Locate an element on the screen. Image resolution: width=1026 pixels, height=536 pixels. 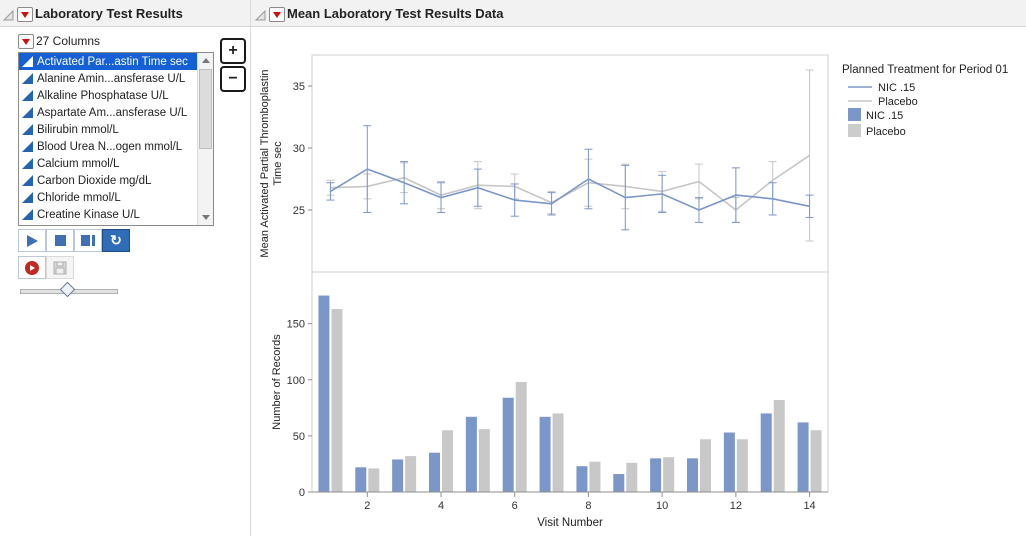
top-chart-ylabel-line2: Time sec is located at coordinates (278, 163).